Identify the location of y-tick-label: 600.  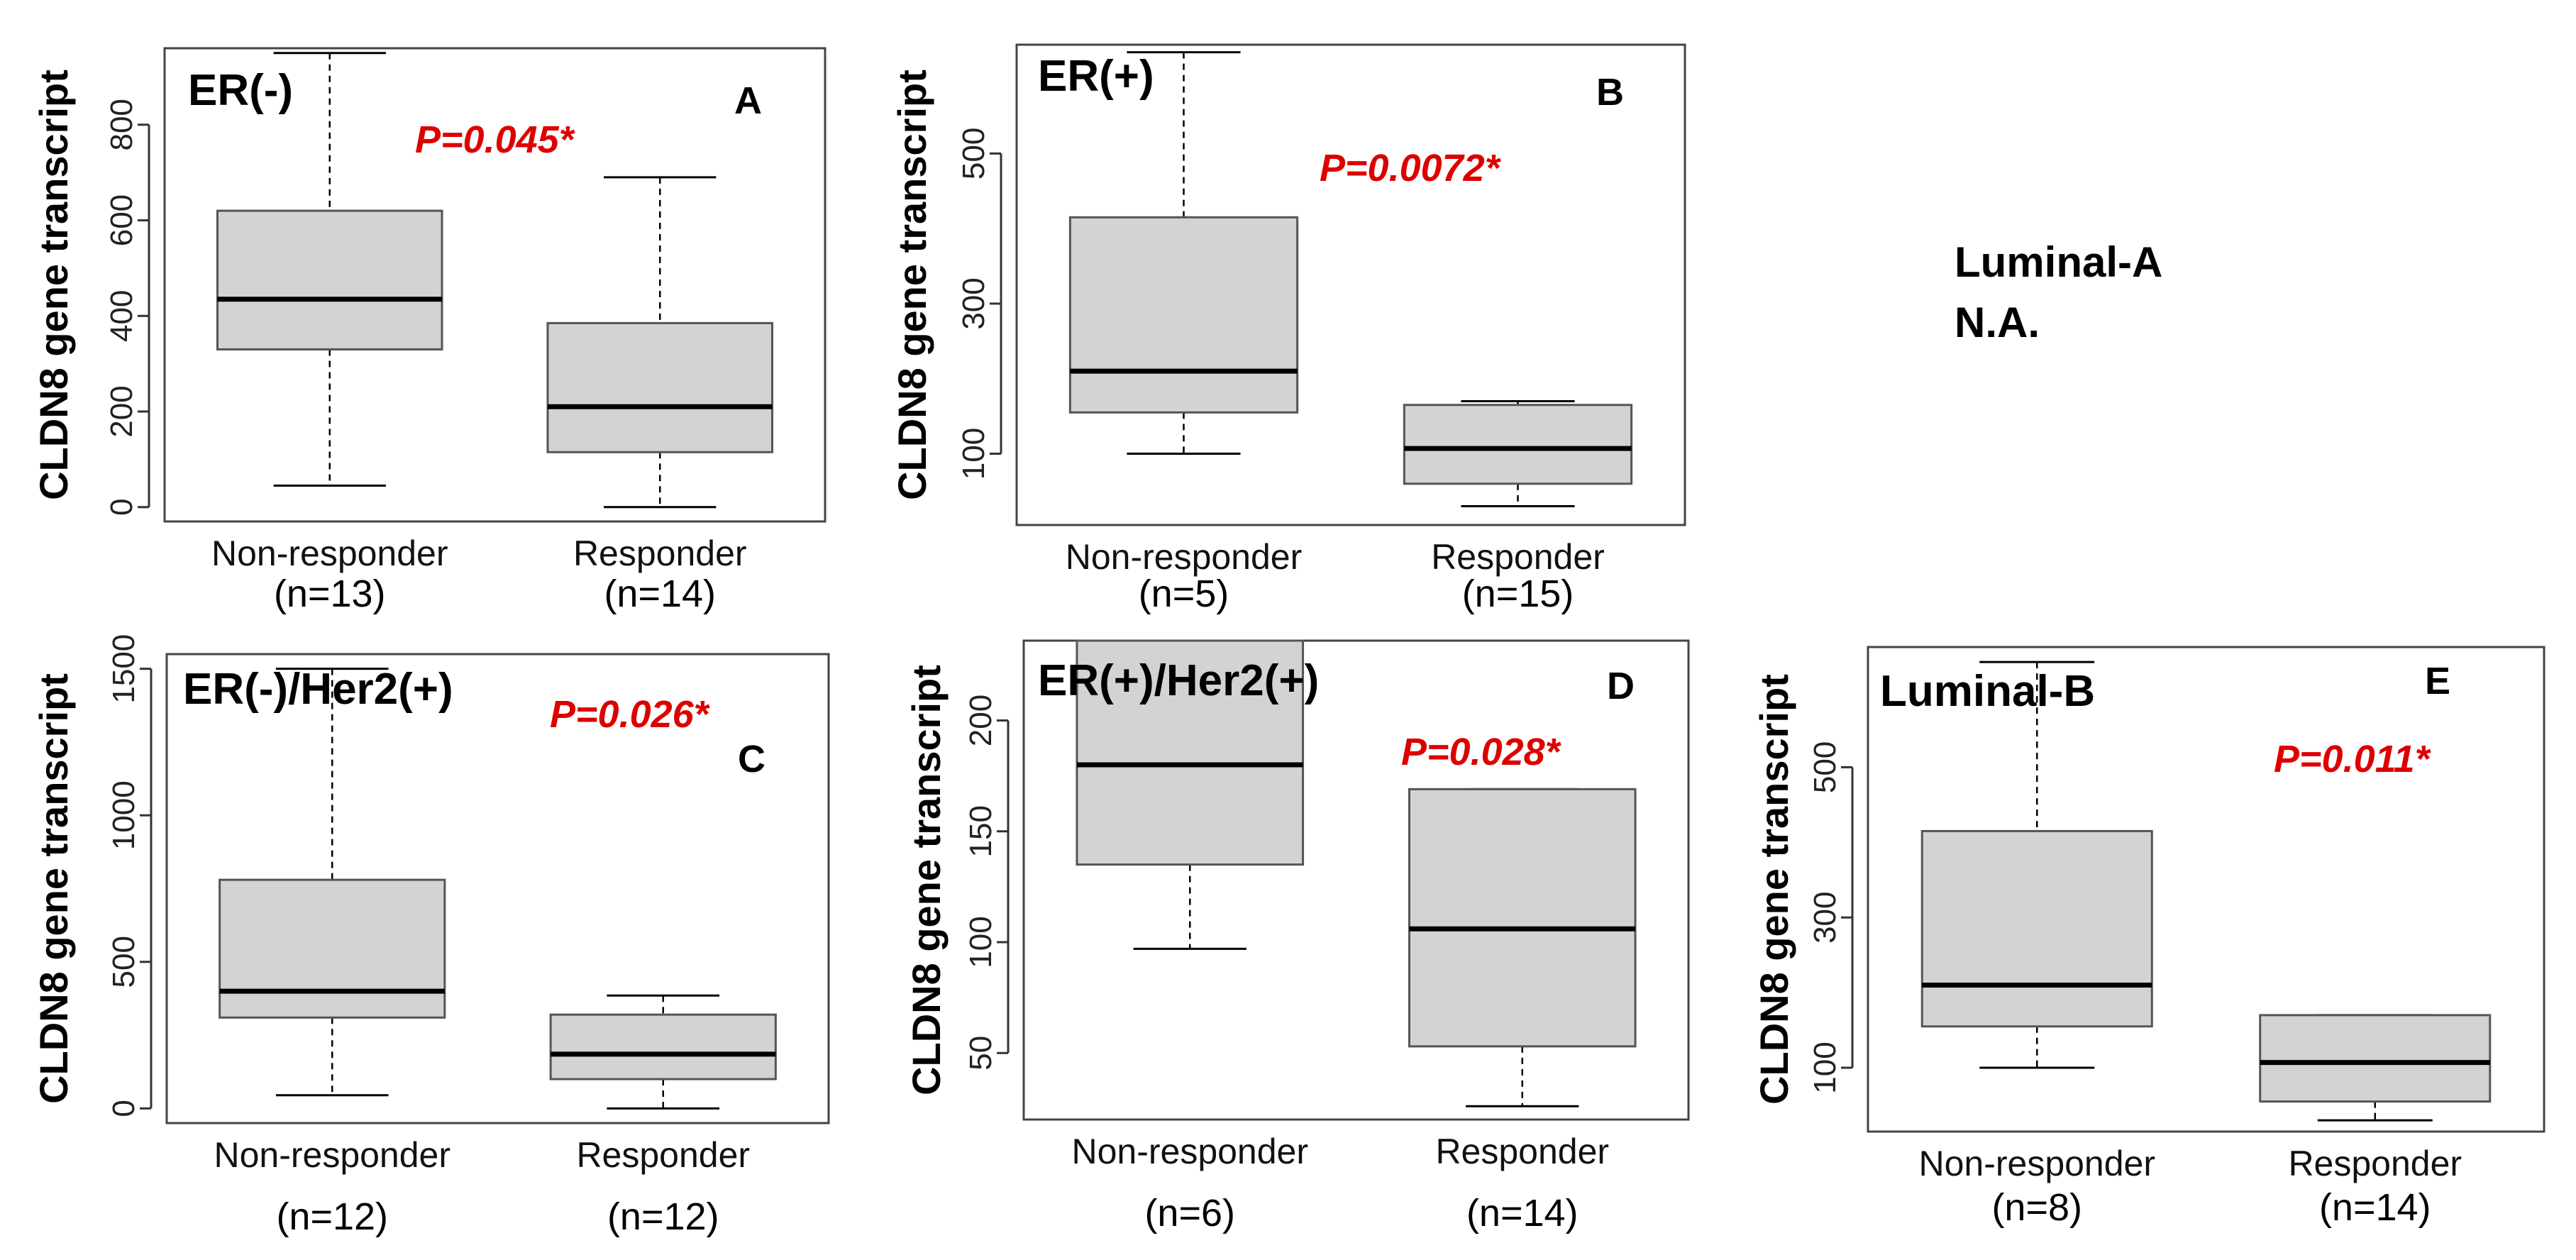
(121, 220).